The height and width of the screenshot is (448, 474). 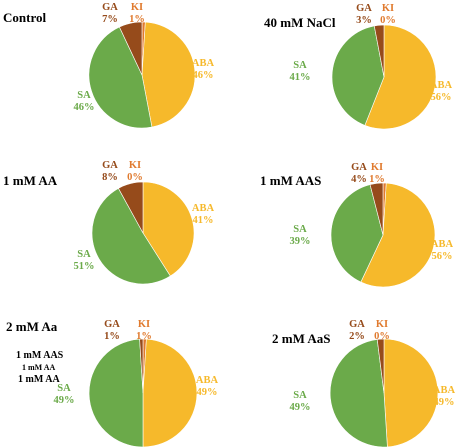 What do you see at coordinates (40, 355) in the screenshot?
I see `extra-label: 1 mM AAS` at bounding box center [40, 355].